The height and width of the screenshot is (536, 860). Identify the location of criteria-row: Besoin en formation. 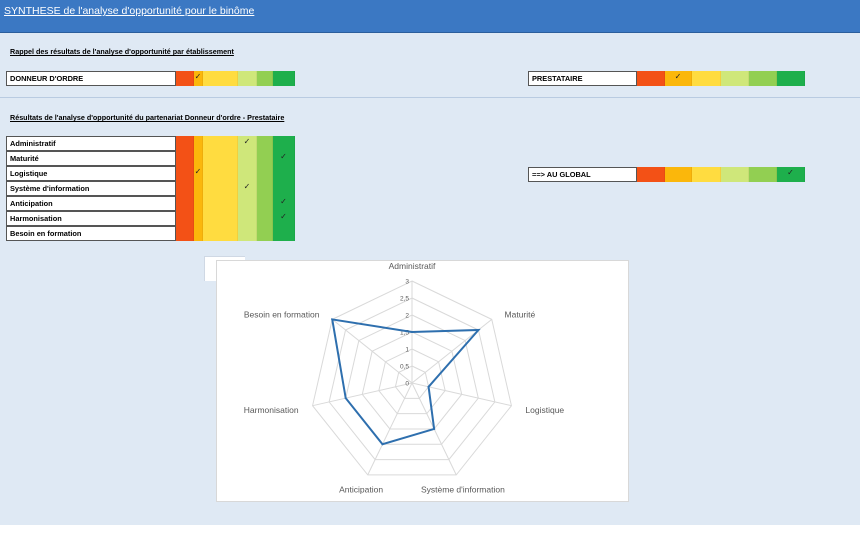
(150, 233).